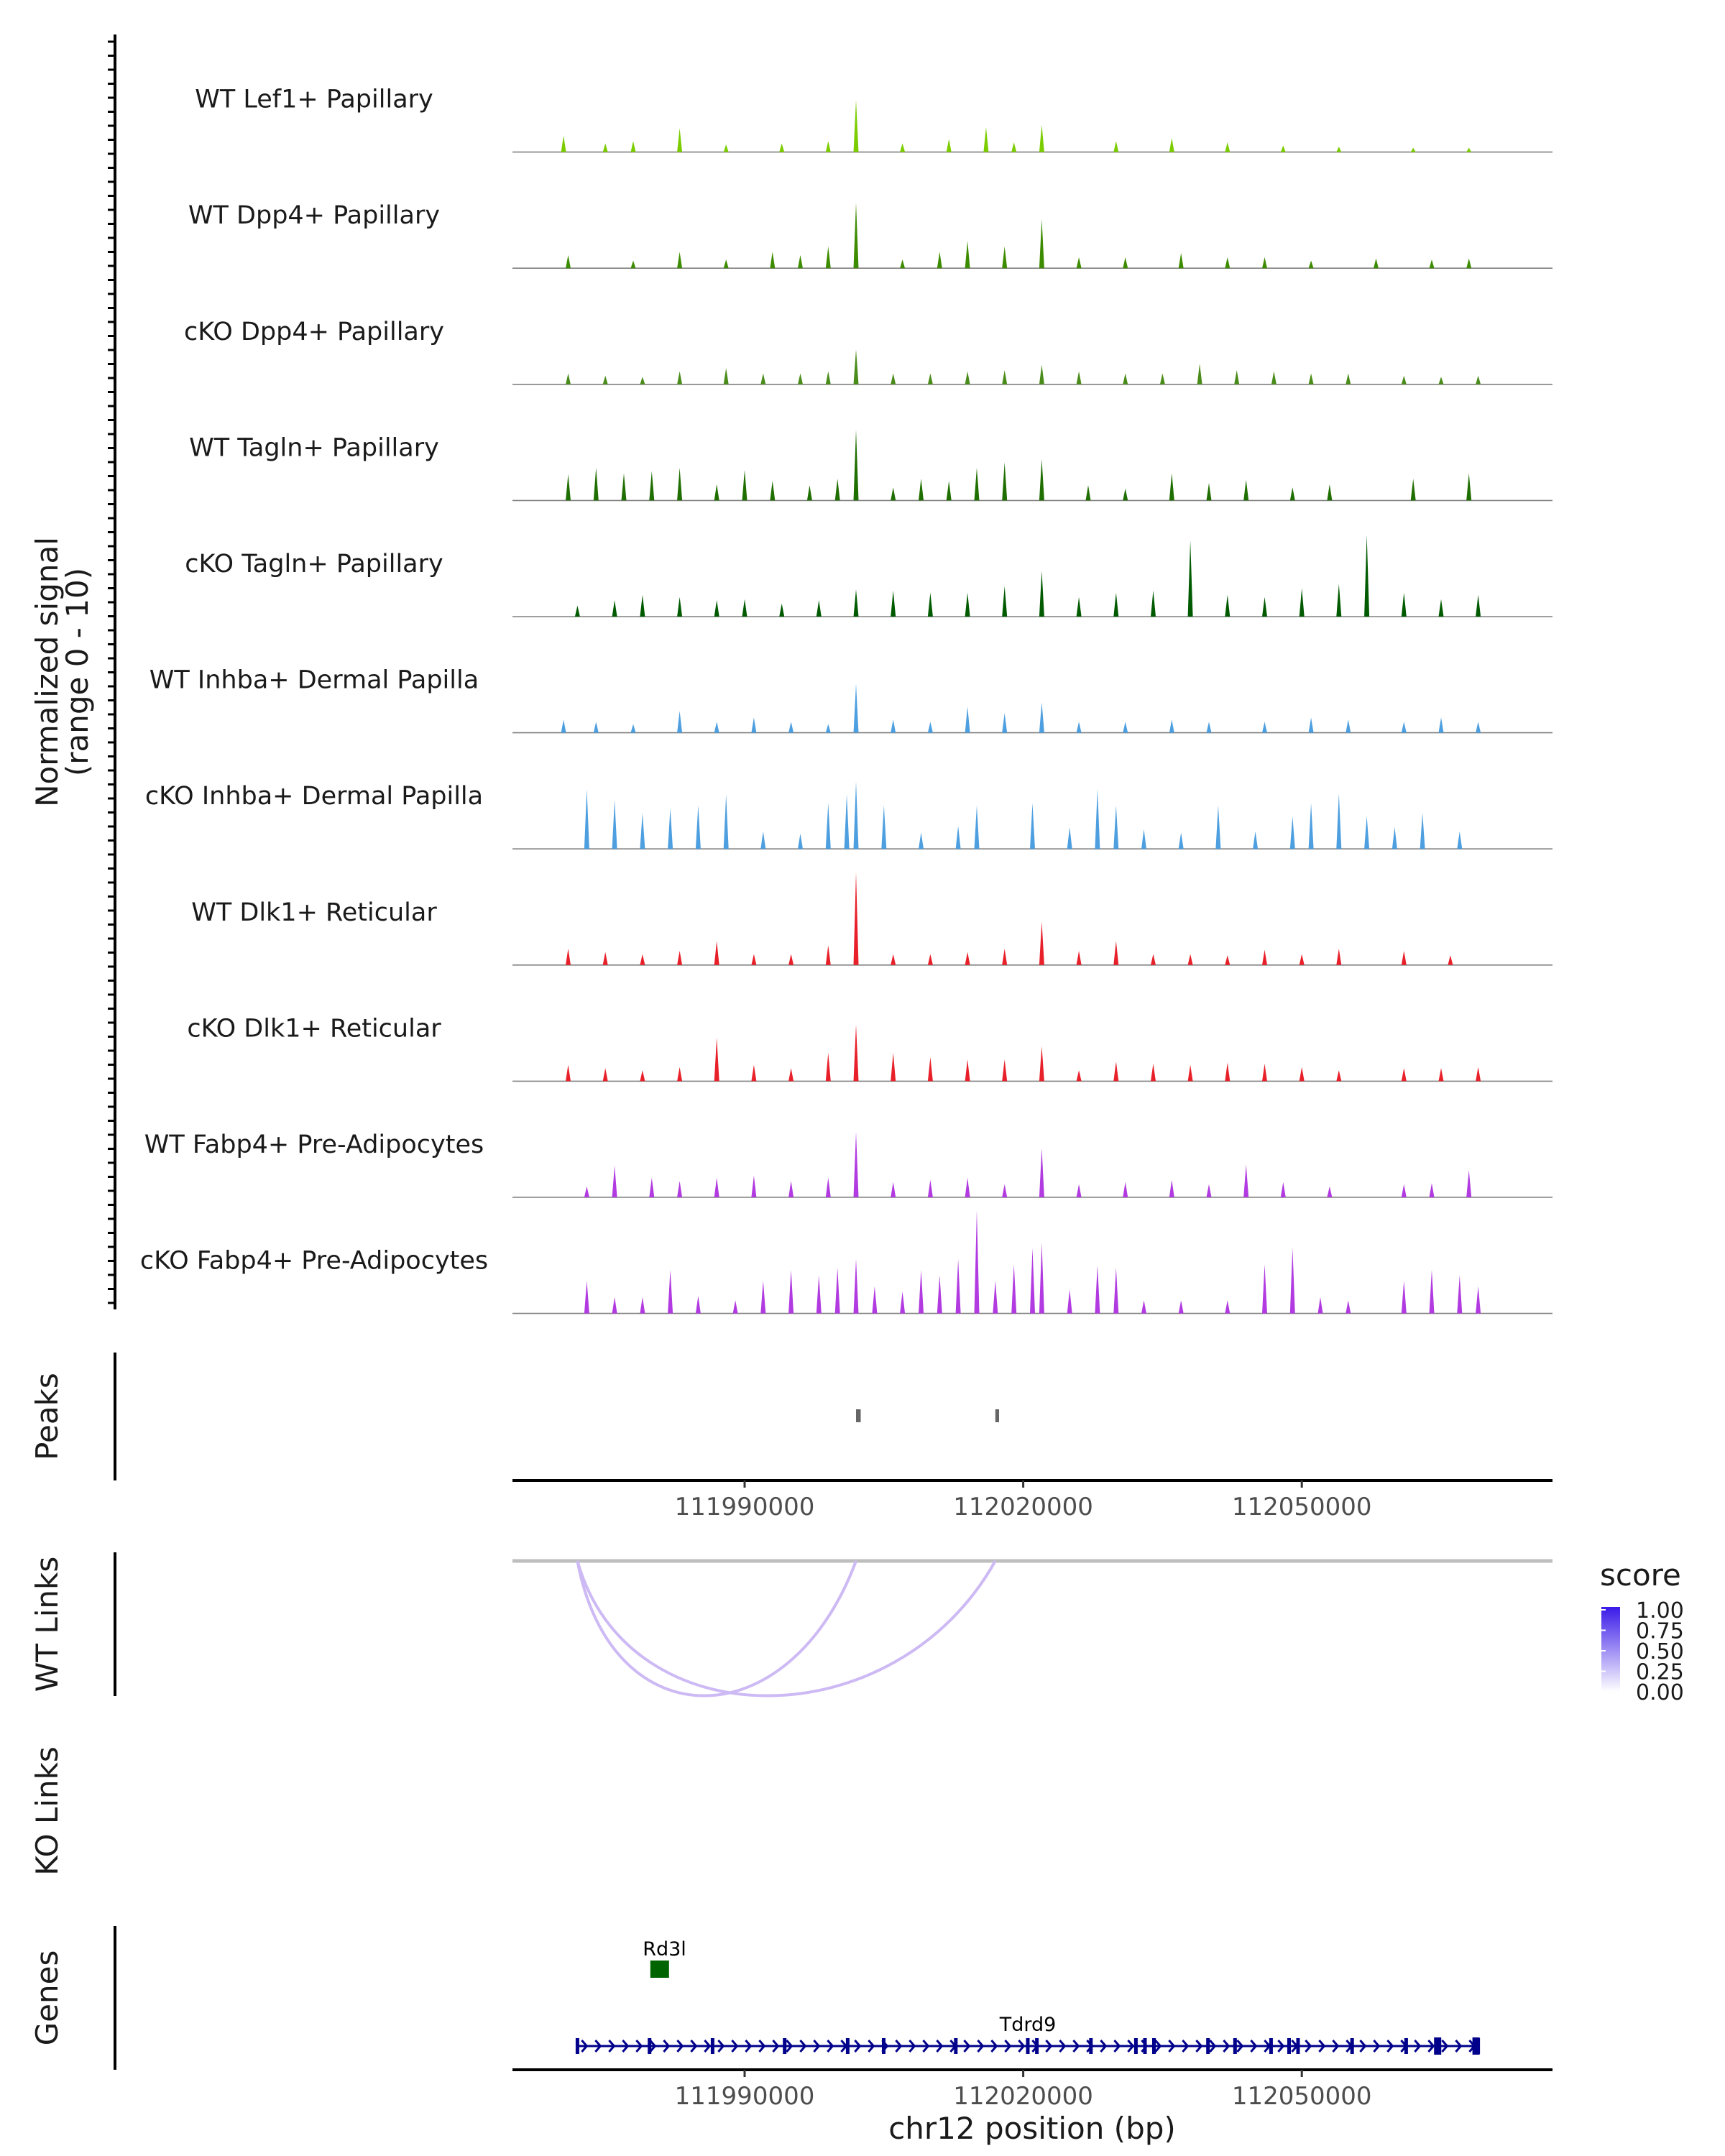 This screenshot has width=1725, height=2156. Describe the element at coordinates (664, 1950) in the screenshot. I see `gene-label: Rd3l` at that location.